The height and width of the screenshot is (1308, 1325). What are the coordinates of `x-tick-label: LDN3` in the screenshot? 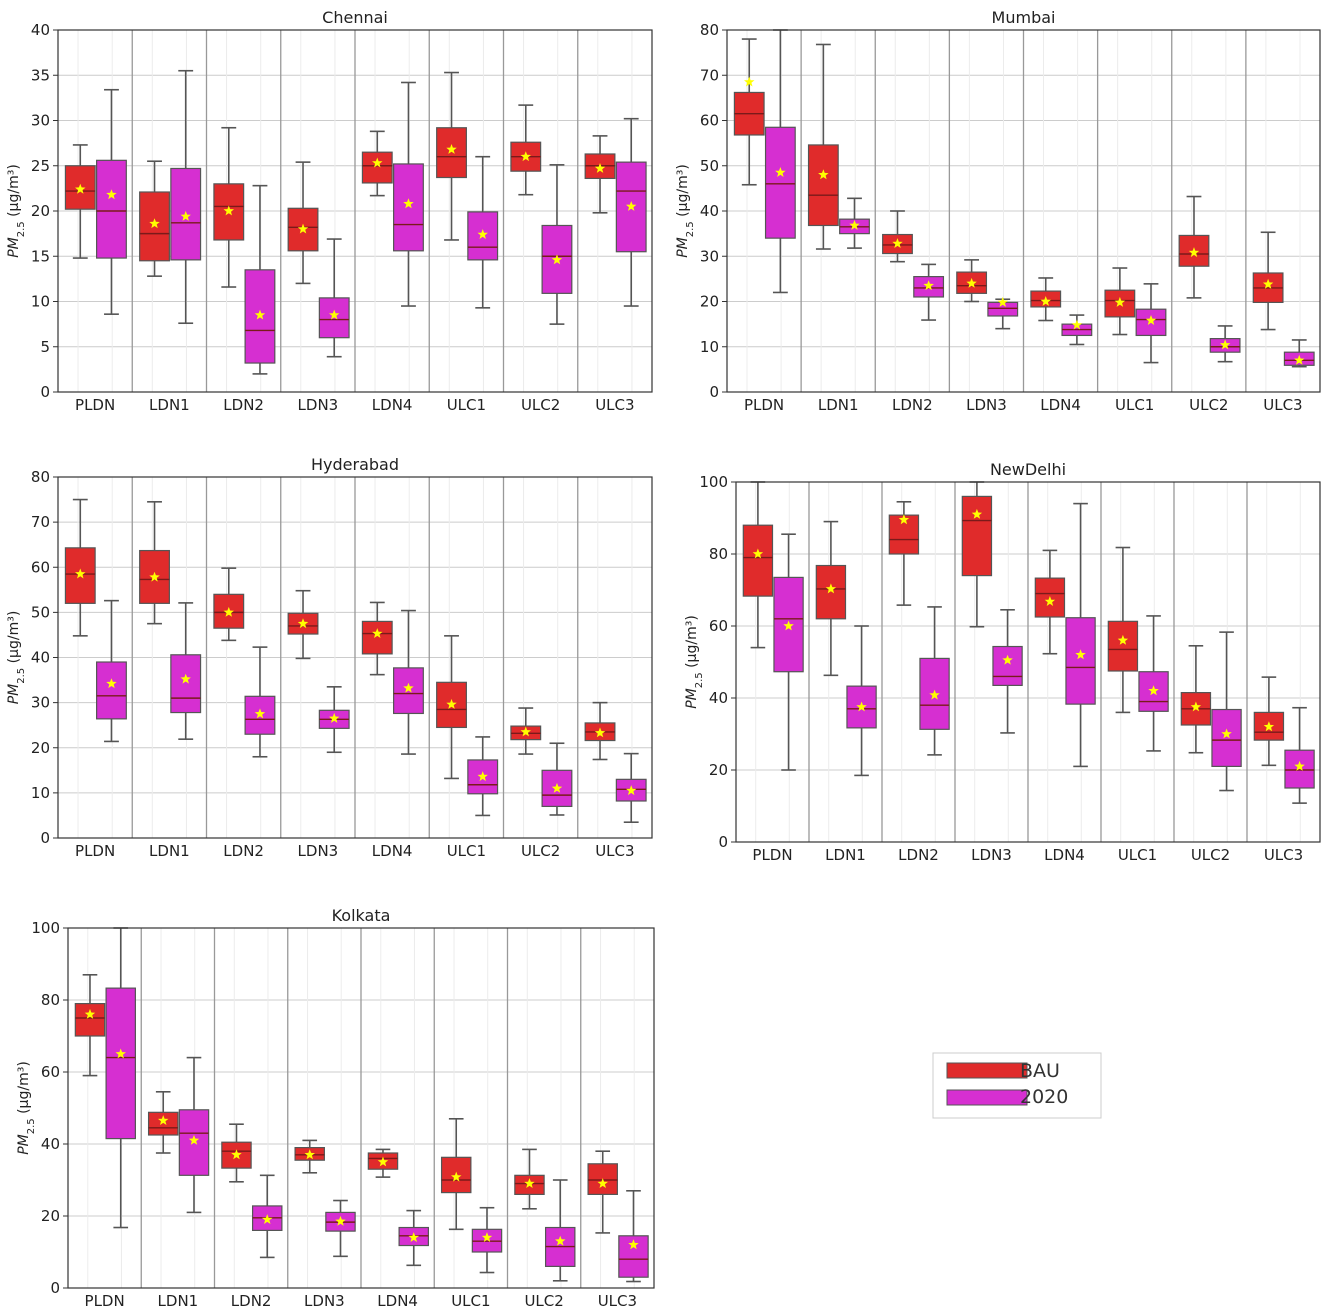 It's located at (991, 855).